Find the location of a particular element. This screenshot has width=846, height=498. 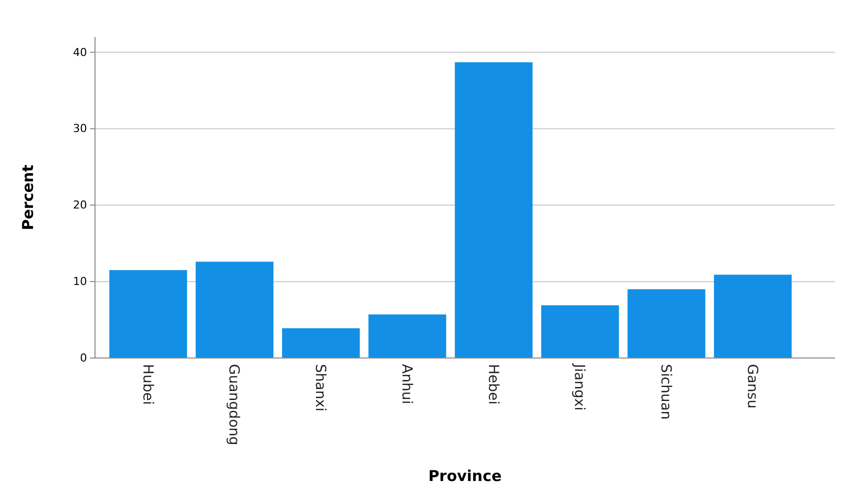

y-axis-title: Percent is located at coordinates (28, 197).